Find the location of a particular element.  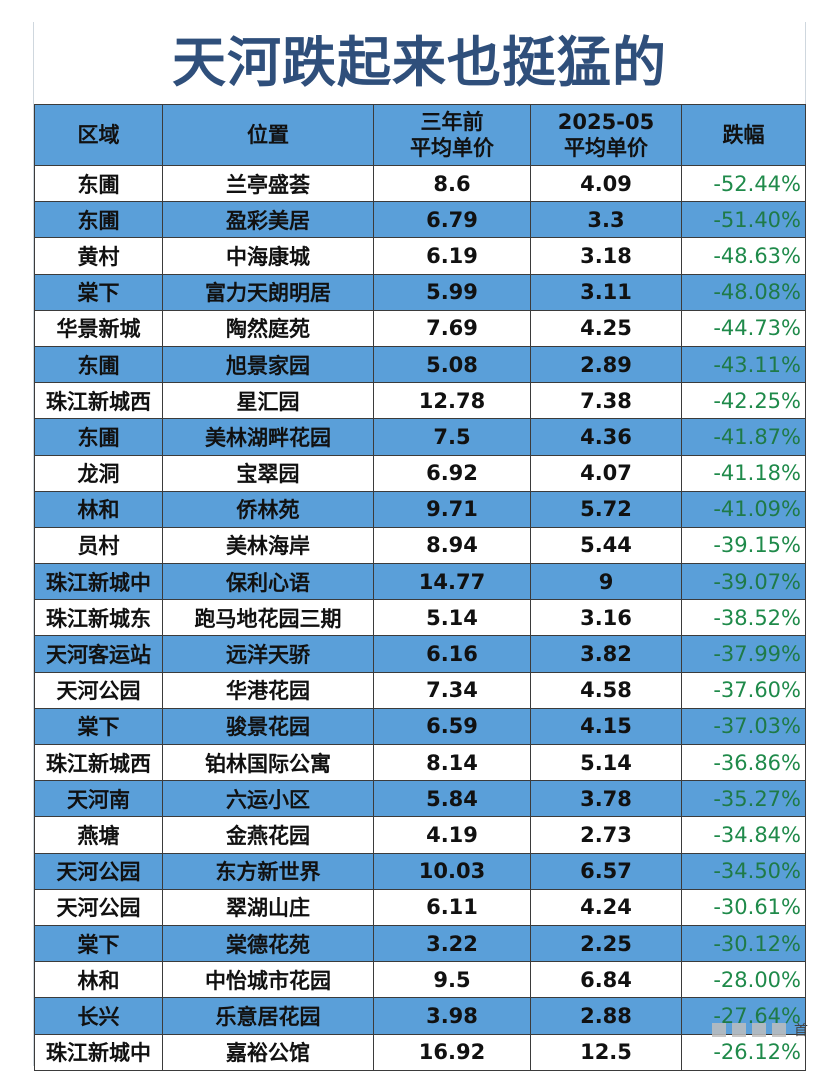

column-header-new-price: 2025-05 平均单价 is located at coordinates (606, 135).